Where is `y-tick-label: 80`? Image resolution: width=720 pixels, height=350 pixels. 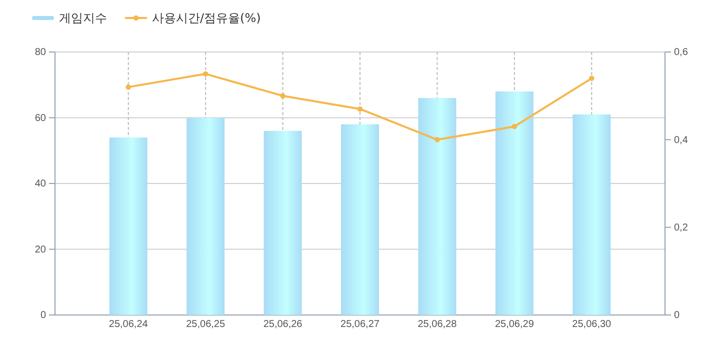 y-tick-label: 80 is located at coordinates (40, 52).